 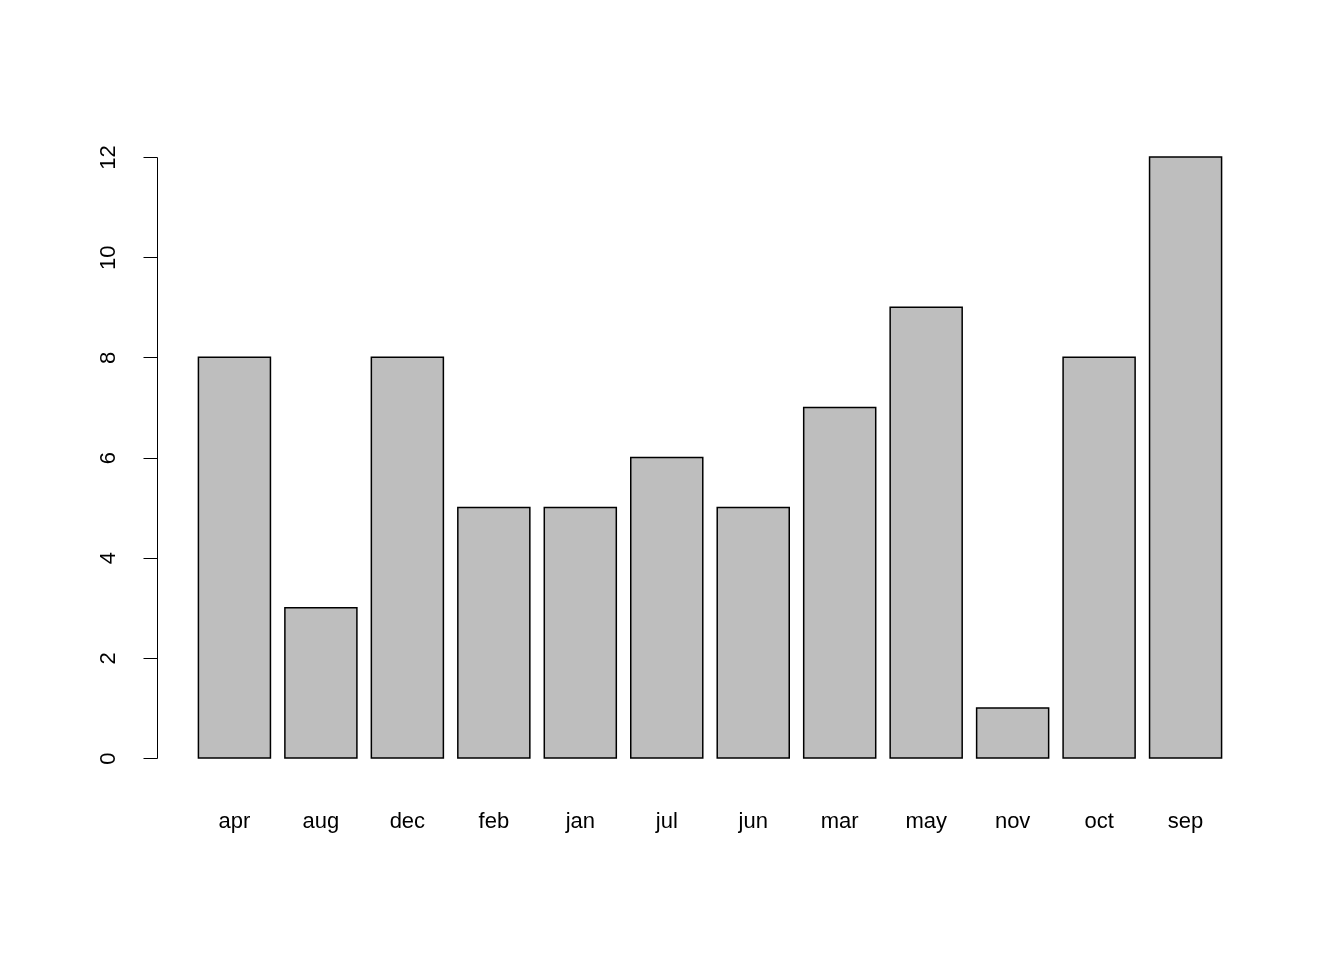 I want to click on y-tick-label: 8, so click(x=107, y=357).